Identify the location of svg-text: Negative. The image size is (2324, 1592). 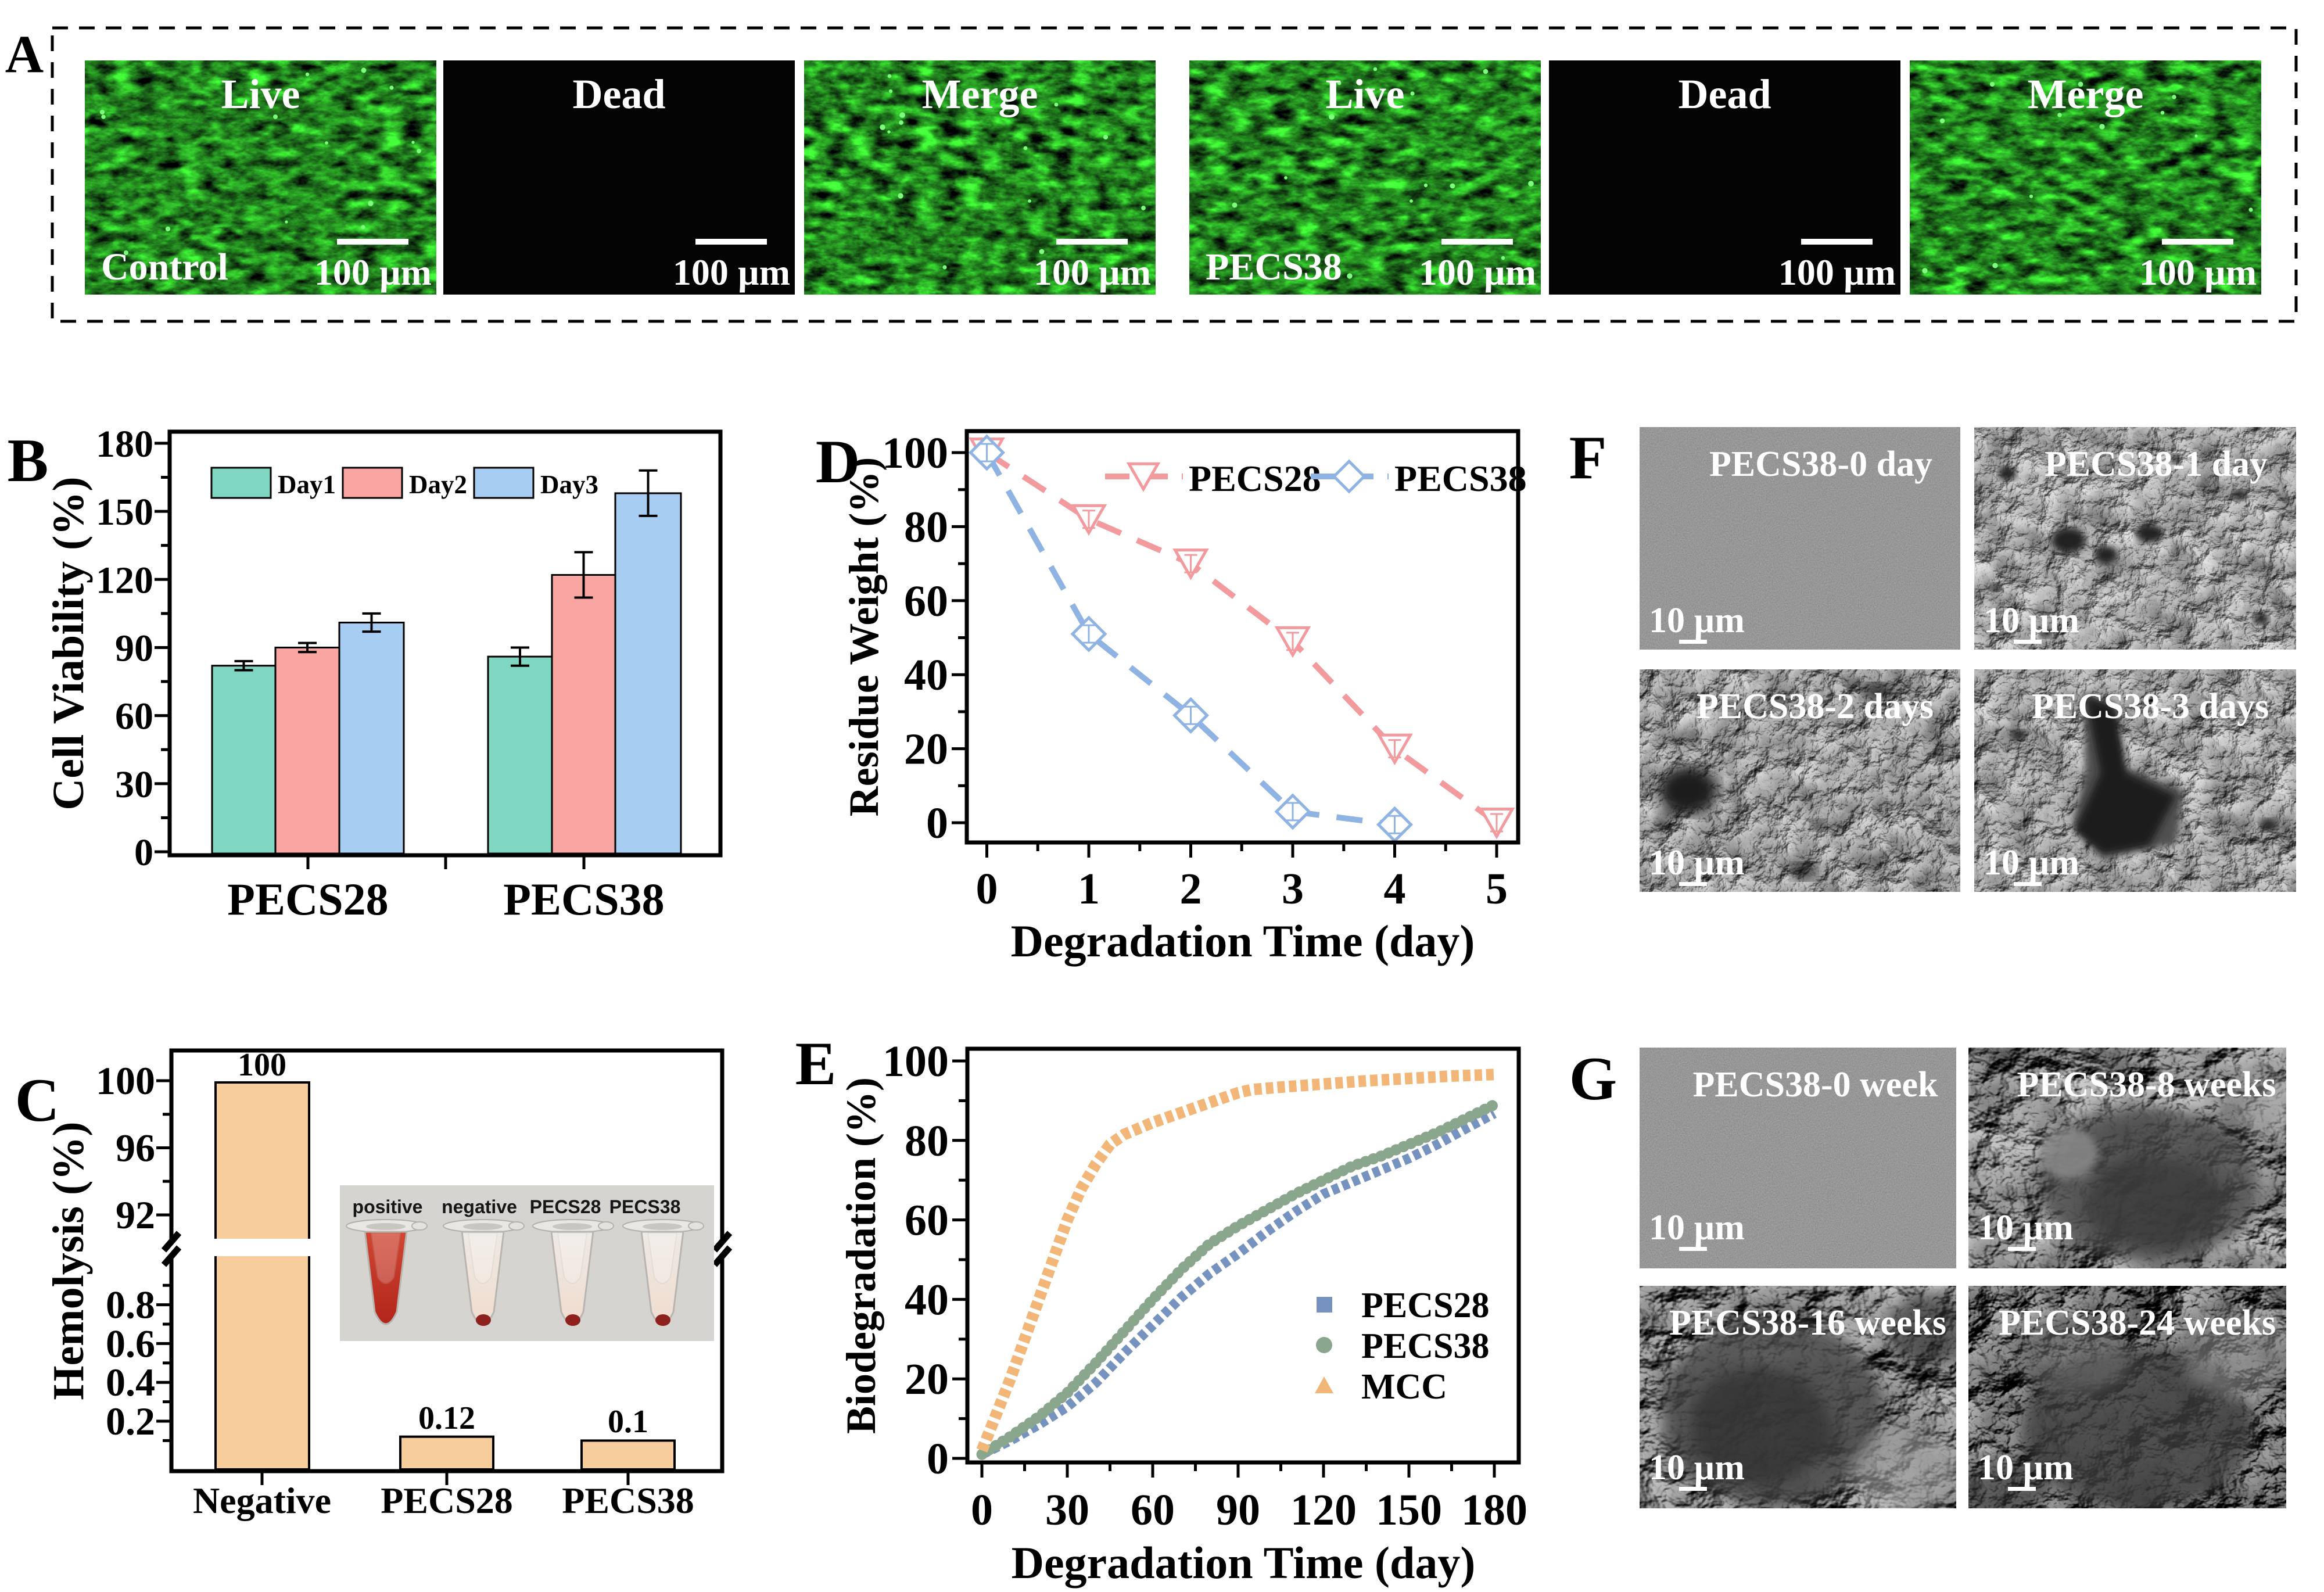
(262, 1500).